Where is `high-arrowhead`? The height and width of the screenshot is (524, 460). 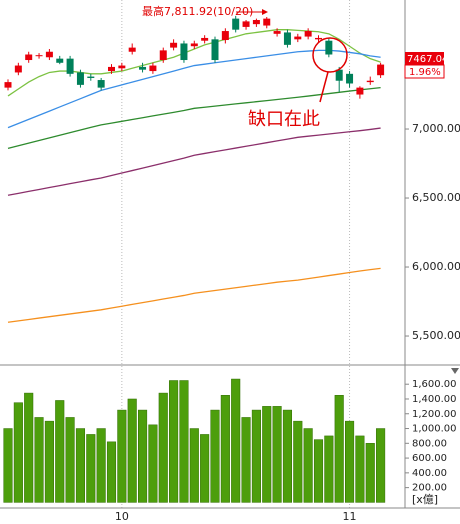
high-arrowhead is located at coordinates (265, 12).